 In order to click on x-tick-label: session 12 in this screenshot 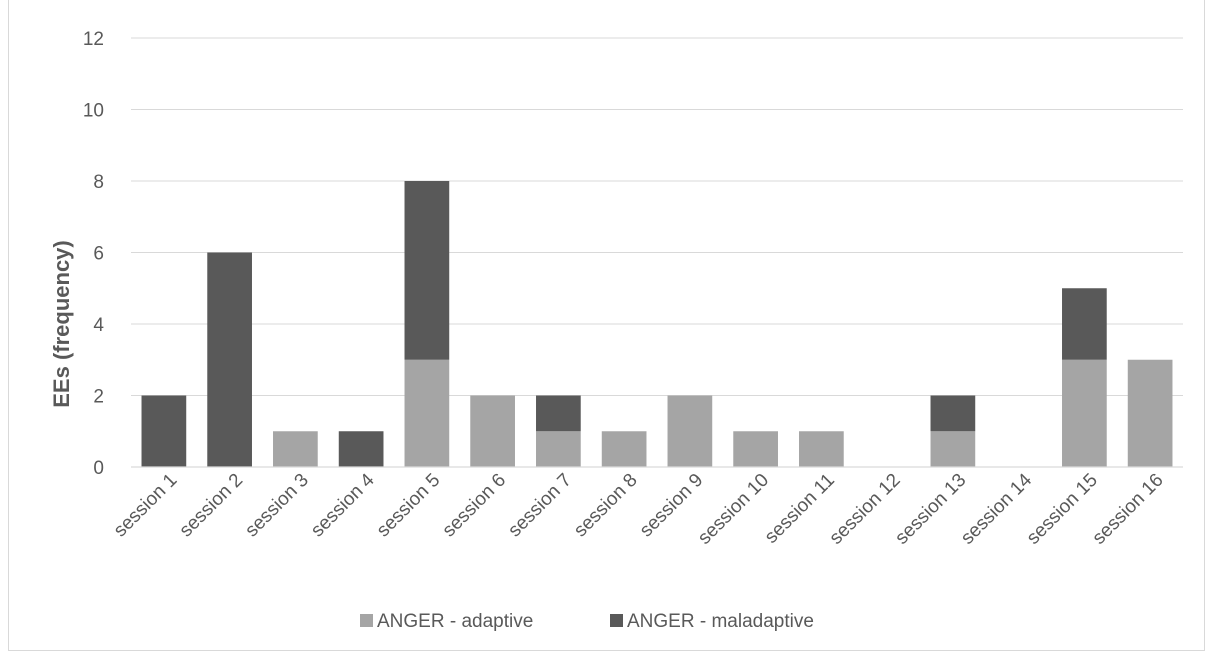, I will do `click(865, 509)`.